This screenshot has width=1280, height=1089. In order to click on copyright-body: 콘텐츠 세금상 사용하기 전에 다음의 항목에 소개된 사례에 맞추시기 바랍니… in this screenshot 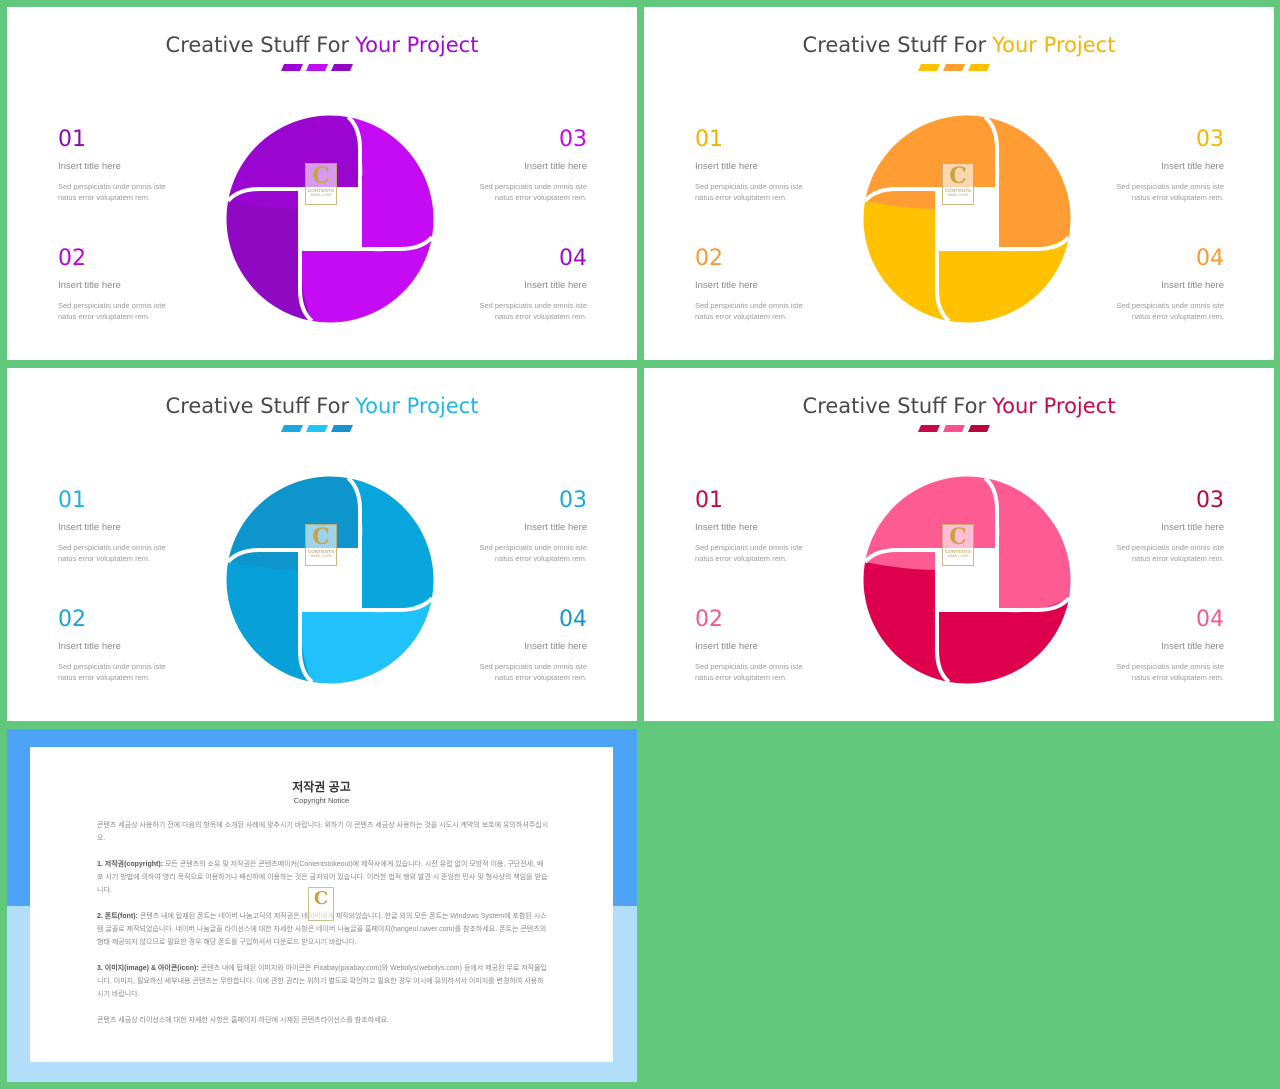, I will do `click(323, 929)`.